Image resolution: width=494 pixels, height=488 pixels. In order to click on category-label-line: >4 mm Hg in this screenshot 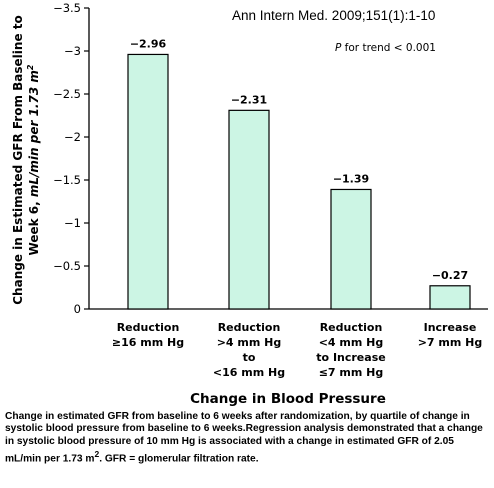, I will do `click(249, 342)`.